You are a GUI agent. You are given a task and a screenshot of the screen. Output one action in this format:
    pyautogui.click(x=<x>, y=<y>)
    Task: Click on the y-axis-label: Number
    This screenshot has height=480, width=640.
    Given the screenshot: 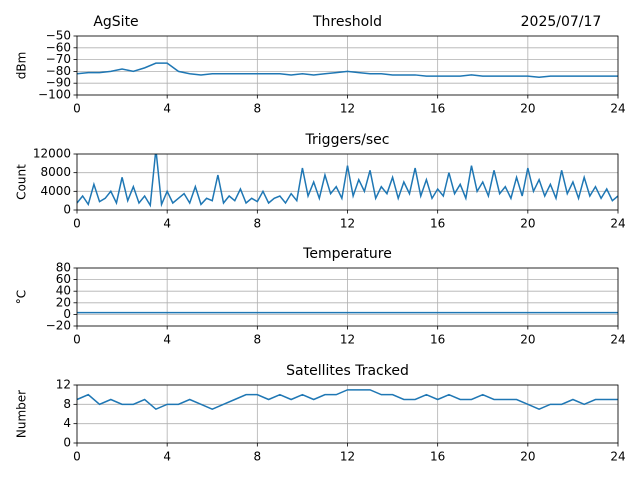 What is the action you would take?
    pyautogui.click(x=22, y=414)
    